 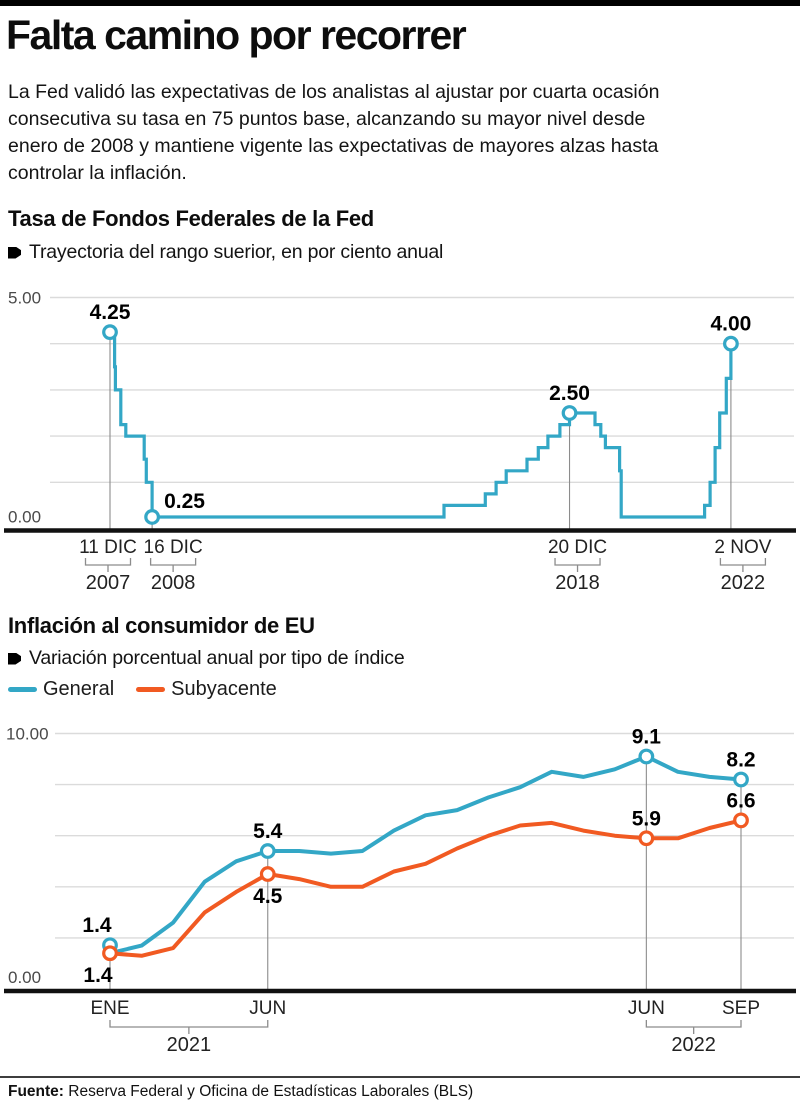 What do you see at coordinates (647, 736) in the screenshot?
I see `chart-text-label: 9.1` at bounding box center [647, 736].